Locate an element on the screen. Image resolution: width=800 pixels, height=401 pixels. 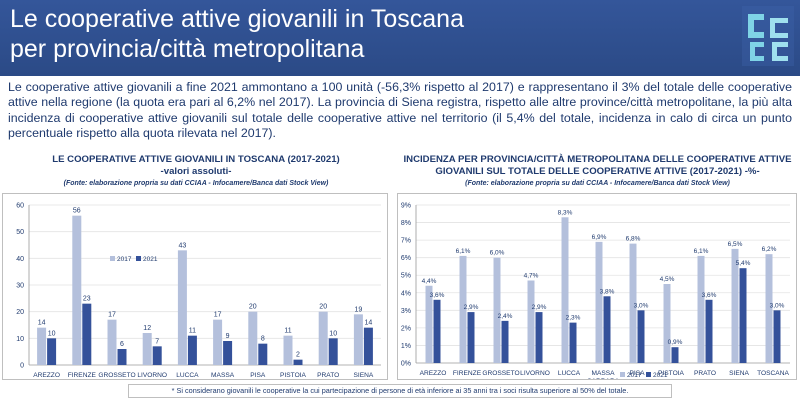
data-label-2021: 8 is located at coordinates (263, 339).